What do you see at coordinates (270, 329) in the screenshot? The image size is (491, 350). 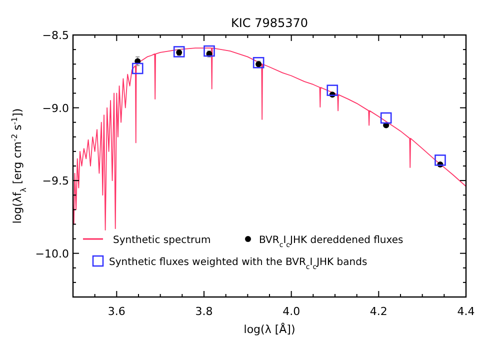 I see `x-axis-title: log(λ [Å])` at bounding box center [270, 329].